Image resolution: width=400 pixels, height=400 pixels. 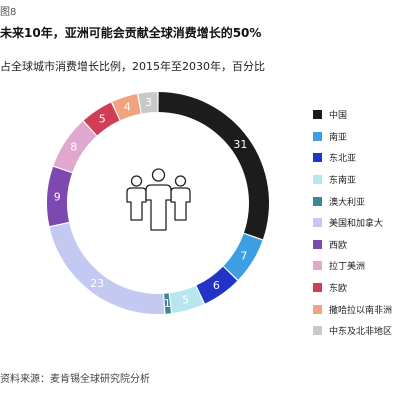 What do you see at coordinates (361, 310) in the screenshot?
I see `legend-label: 撒哈拉以南非洲` at bounding box center [361, 310].